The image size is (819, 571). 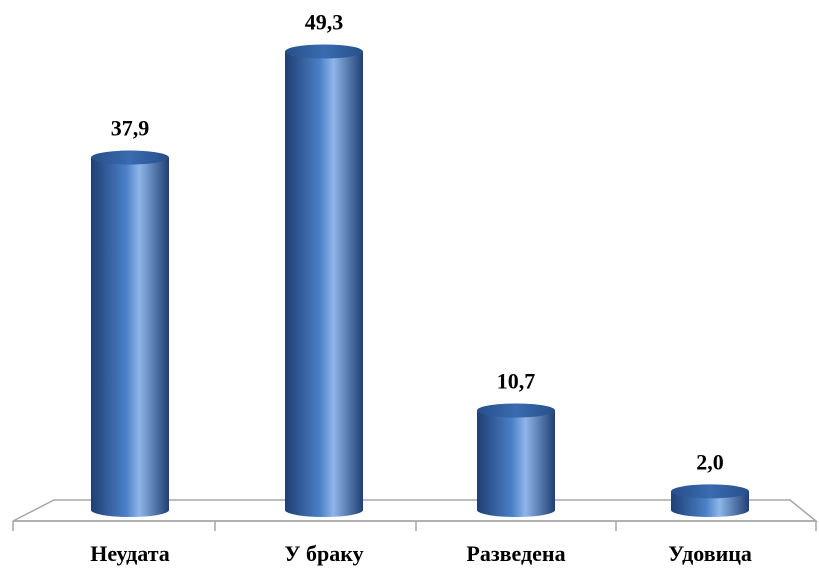 What do you see at coordinates (323, 553) in the screenshot?
I see `category-label-2: У браку` at bounding box center [323, 553].